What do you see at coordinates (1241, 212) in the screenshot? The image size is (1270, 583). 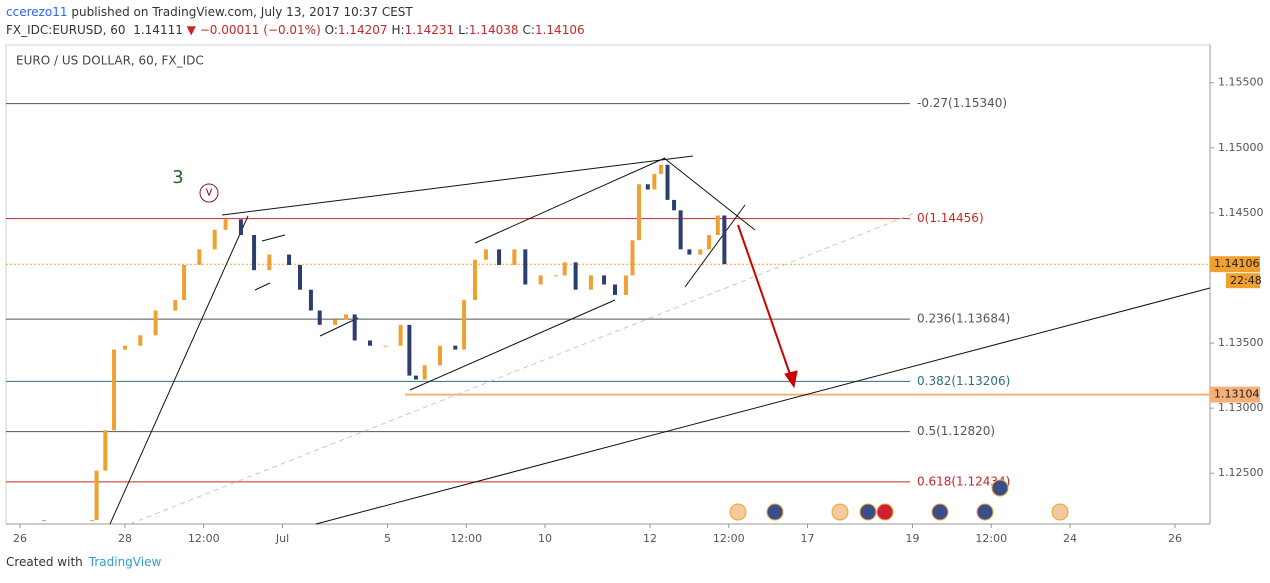 I see `y-tick-label: 1.14500` at bounding box center [1241, 212].